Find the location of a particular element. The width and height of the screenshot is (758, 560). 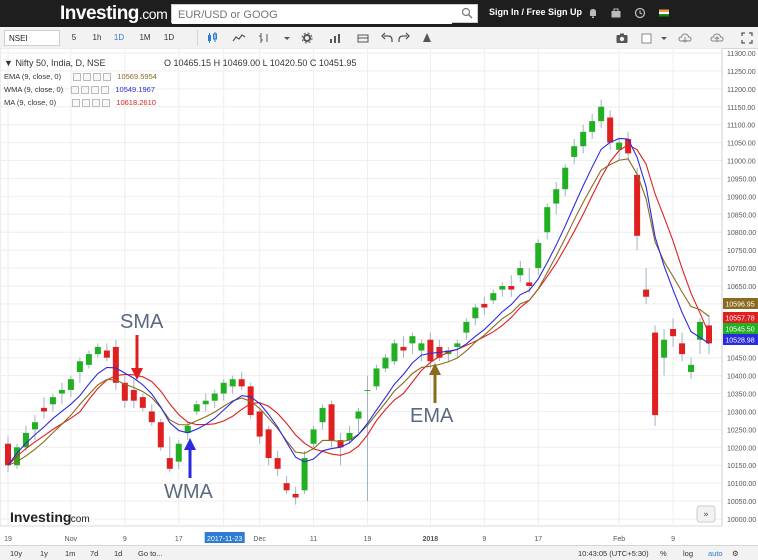

layout-chevron-icon is located at coordinates (664, 38).